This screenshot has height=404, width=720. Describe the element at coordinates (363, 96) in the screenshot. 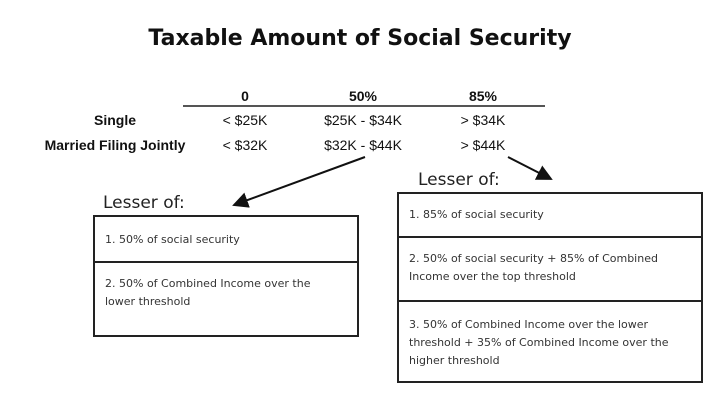

I see `column-header-50: 50%` at that location.